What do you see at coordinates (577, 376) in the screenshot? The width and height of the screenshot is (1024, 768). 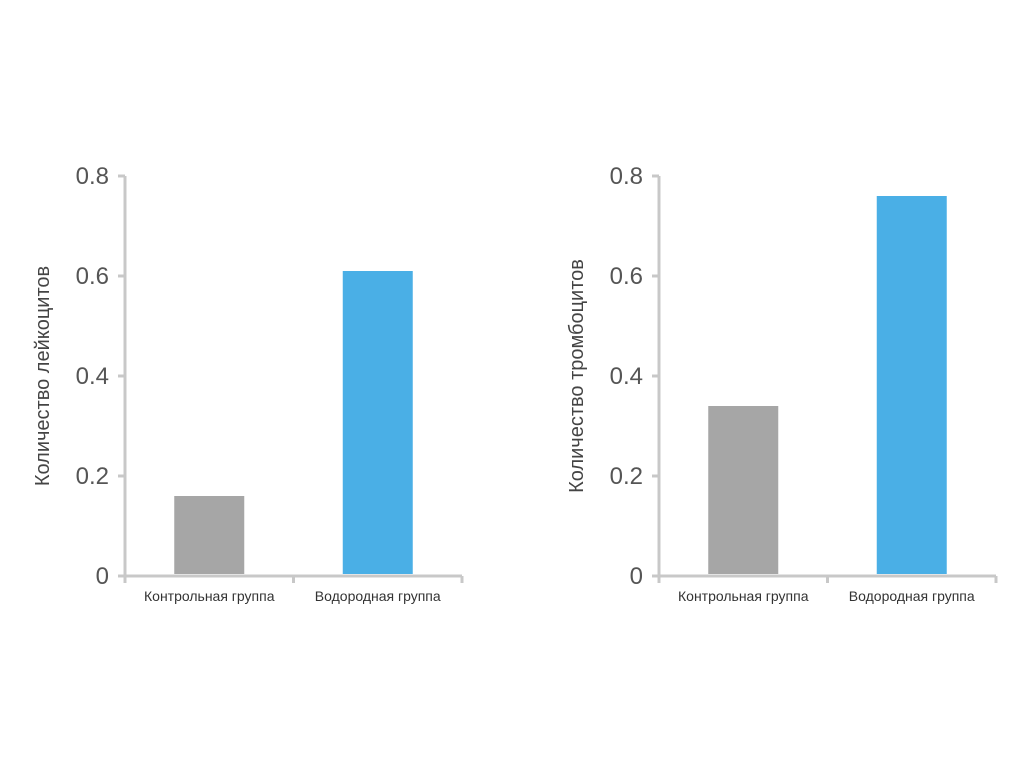 I see `y-axis-title: Количество тромбоцитов` at bounding box center [577, 376].